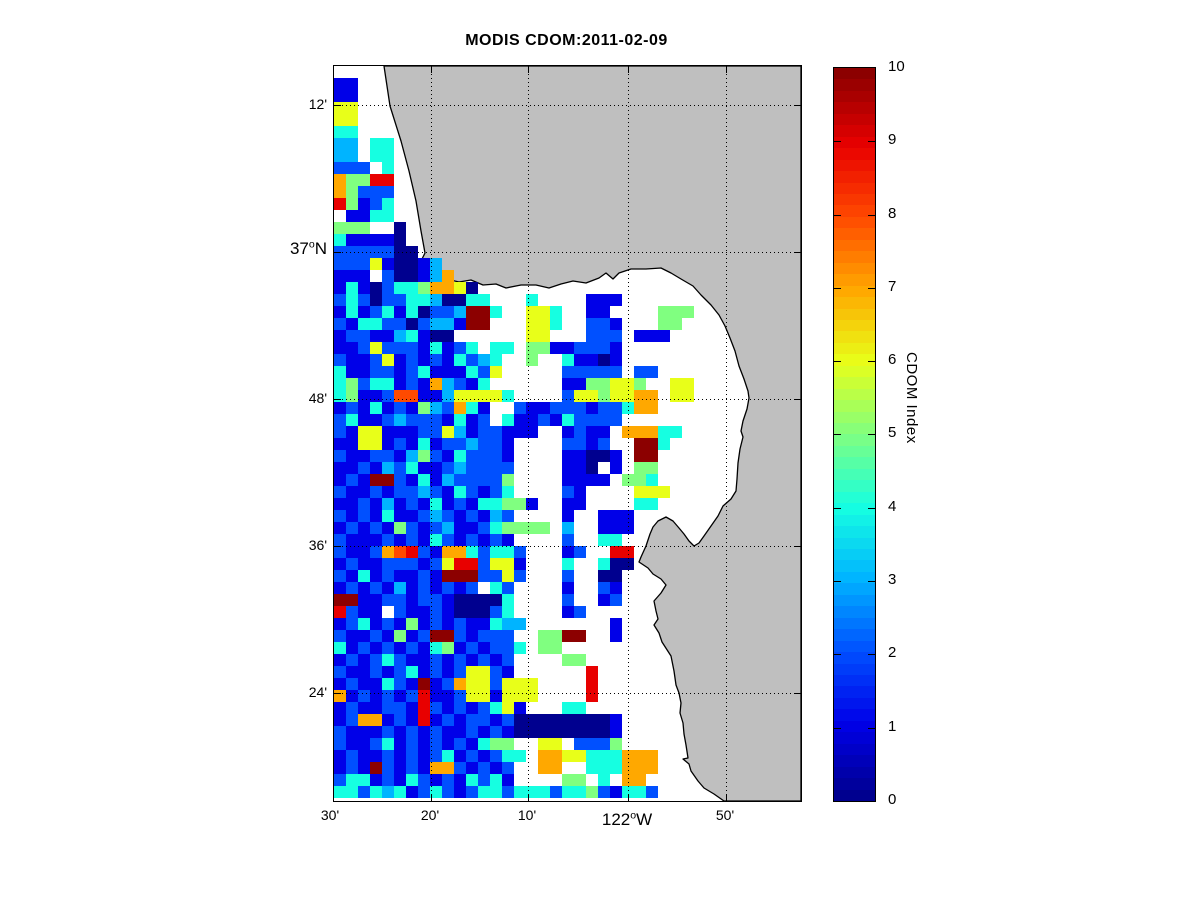  I want to click on colorbar-tick-label: 3, so click(892, 579).